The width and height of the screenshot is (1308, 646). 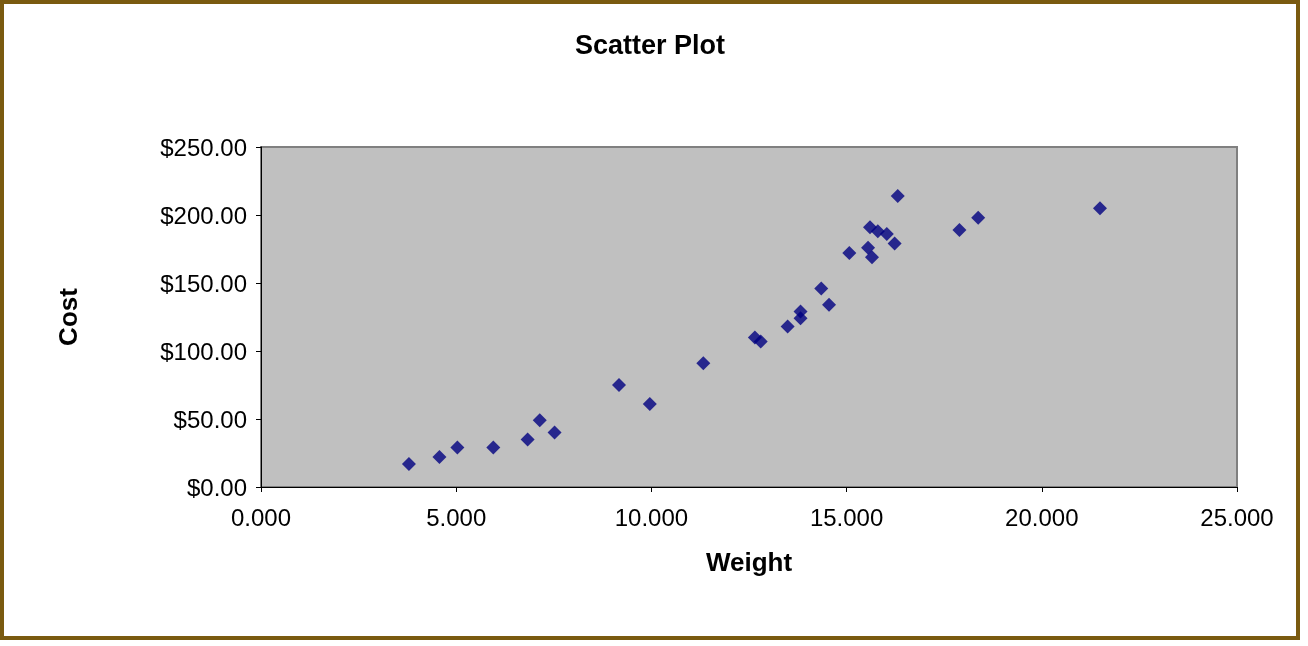 I want to click on y-tick-label: $50.00, so click(x=210, y=419).